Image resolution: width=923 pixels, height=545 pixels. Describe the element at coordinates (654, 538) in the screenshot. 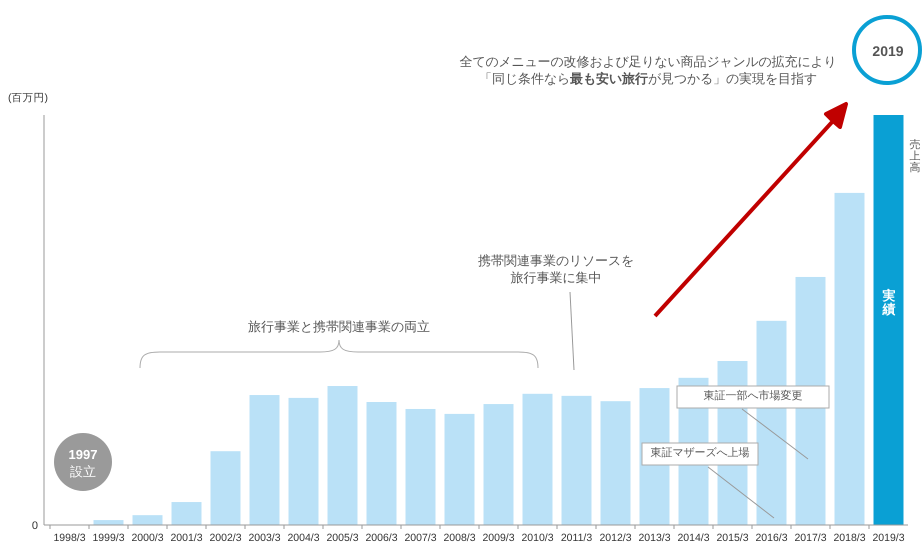

I see `x-tick-label: 2013/3` at that location.